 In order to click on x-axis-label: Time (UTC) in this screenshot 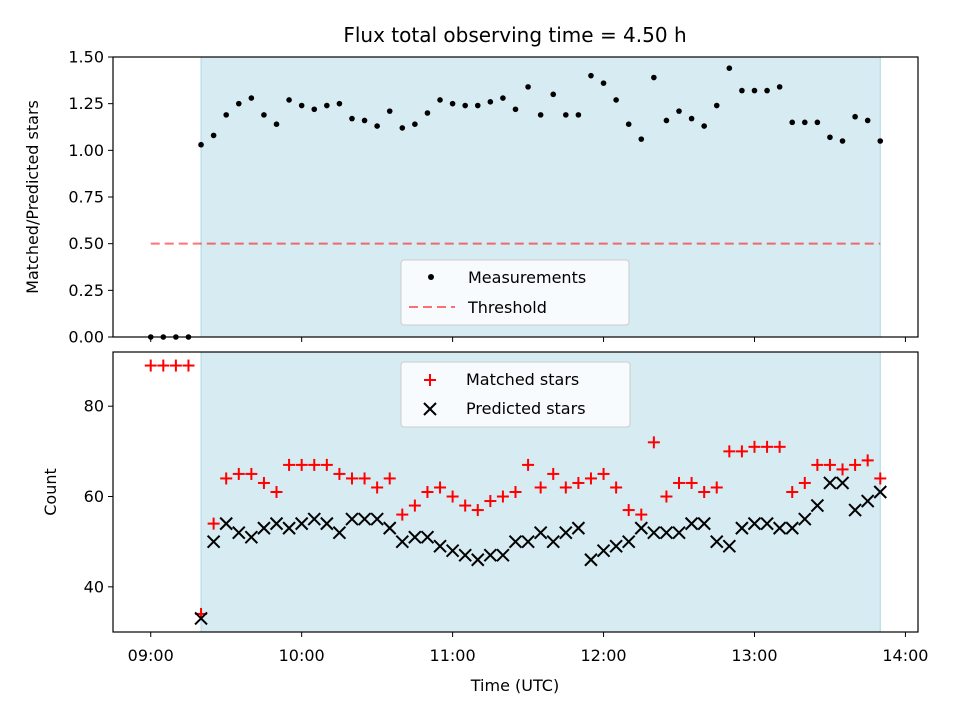, I will do `click(514, 685)`.